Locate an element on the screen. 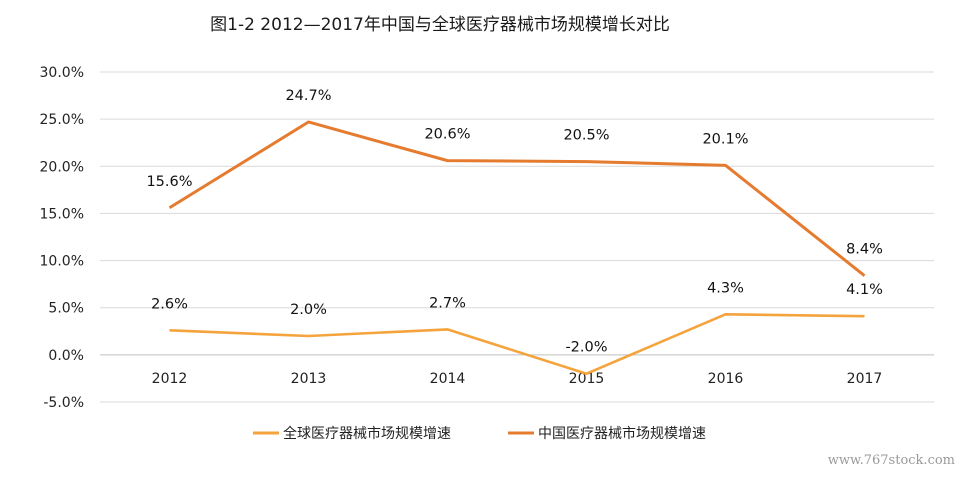  data-label: 4.1% is located at coordinates (864, 290).